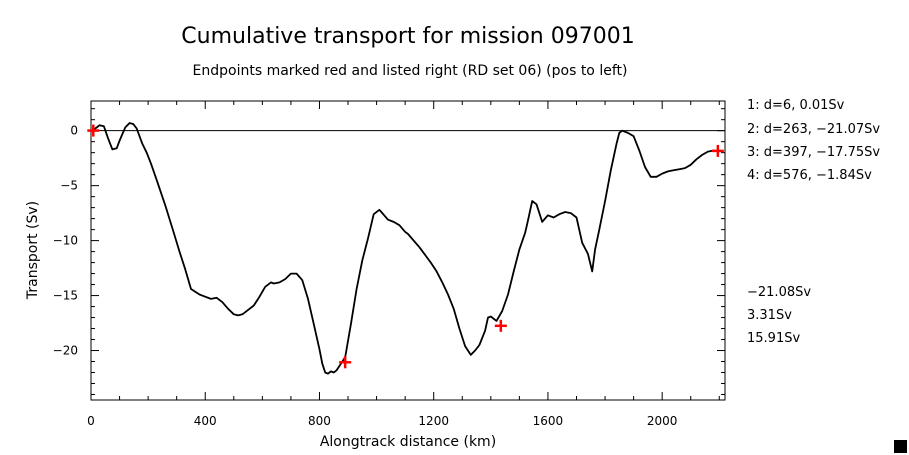  Describe the element at coordinates (65, 241) in the screenshot. I see `y-tick-label: −10` at that location.